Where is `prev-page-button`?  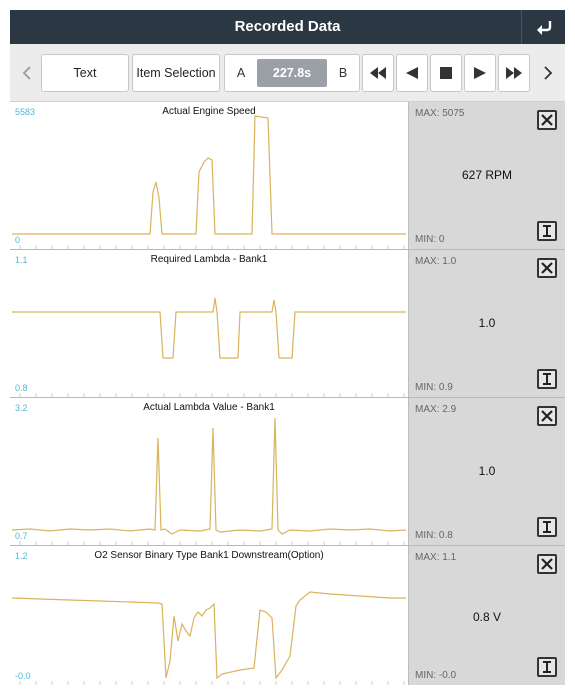
prev-page-button is located at coordinates (27, 73).